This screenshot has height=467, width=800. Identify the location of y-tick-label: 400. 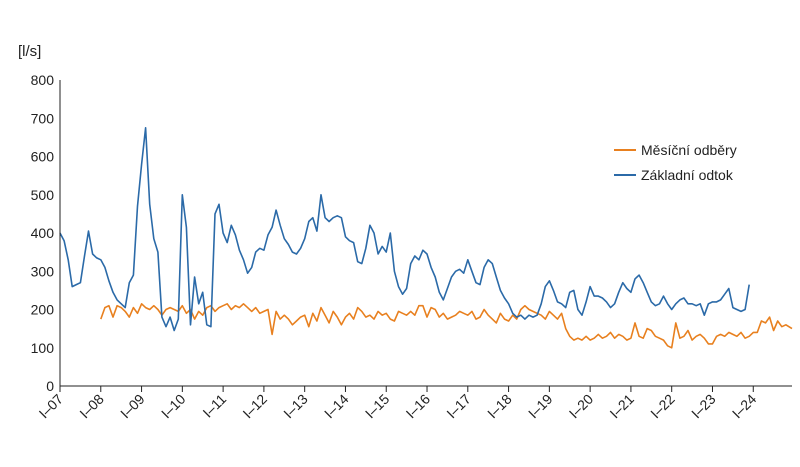
(43, 233).